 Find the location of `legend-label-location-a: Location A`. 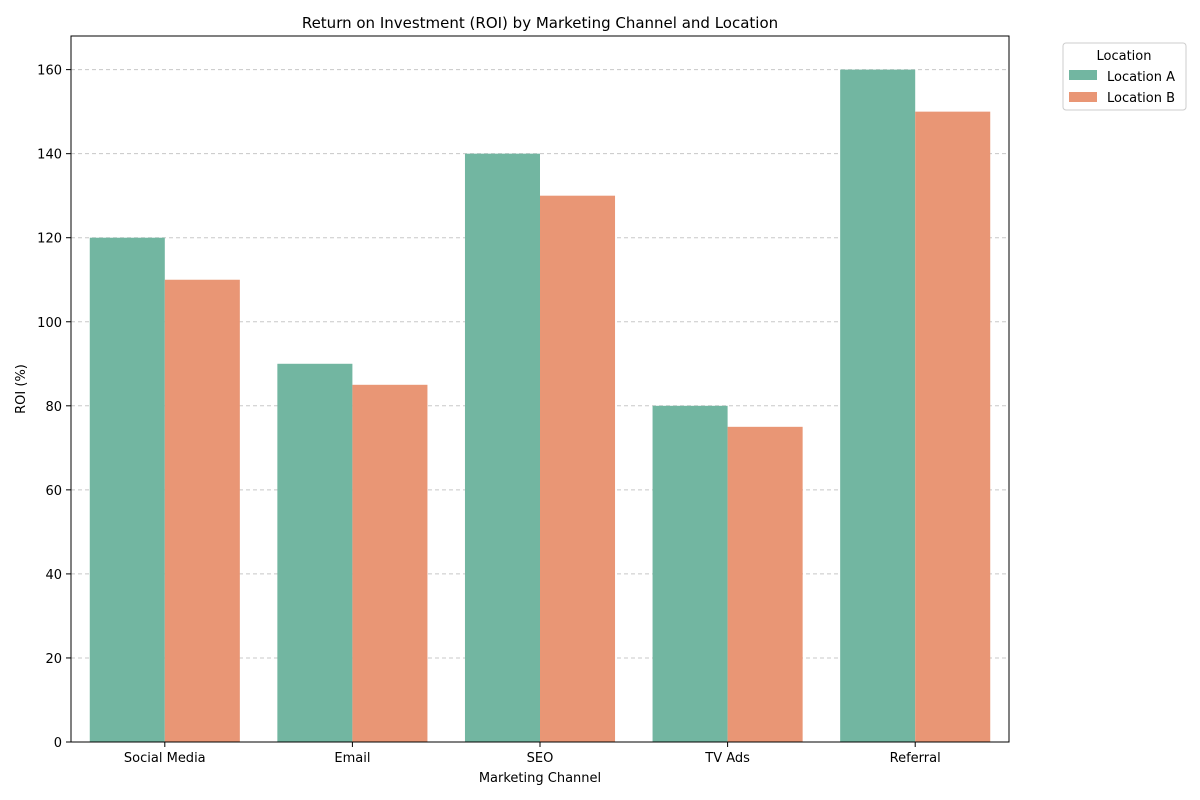

legend-label-location-a: Location A is located at coordinates (1141, 77).